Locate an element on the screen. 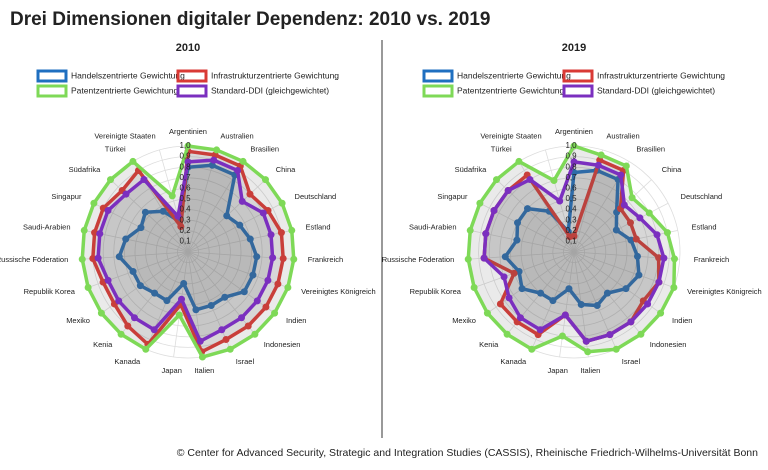 This screenshot has width=768, height=470. r-tick-label: 0,3 is located at coordinates (185, 219).